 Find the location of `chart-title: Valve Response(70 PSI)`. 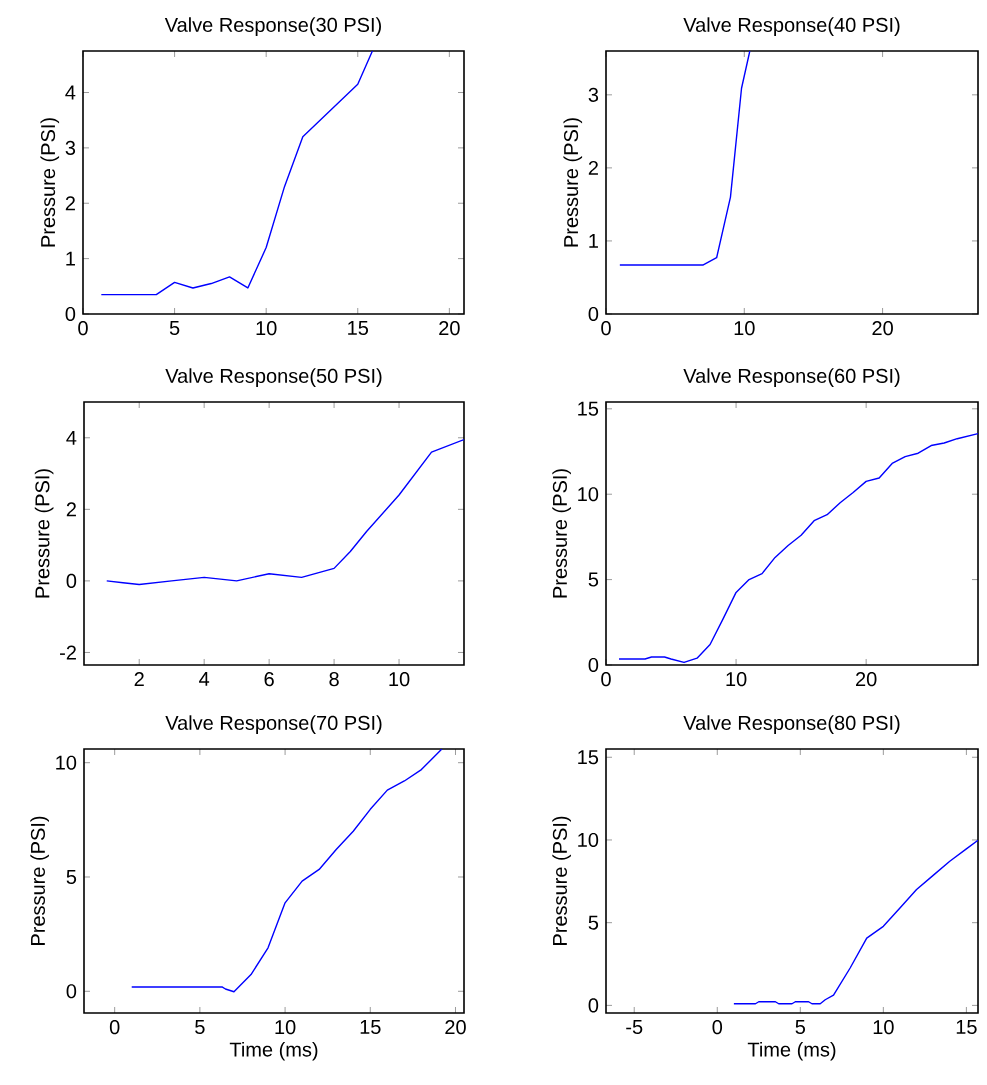

chart-title: Valve Response(70 PSI) is located at coordinates (273, 724).